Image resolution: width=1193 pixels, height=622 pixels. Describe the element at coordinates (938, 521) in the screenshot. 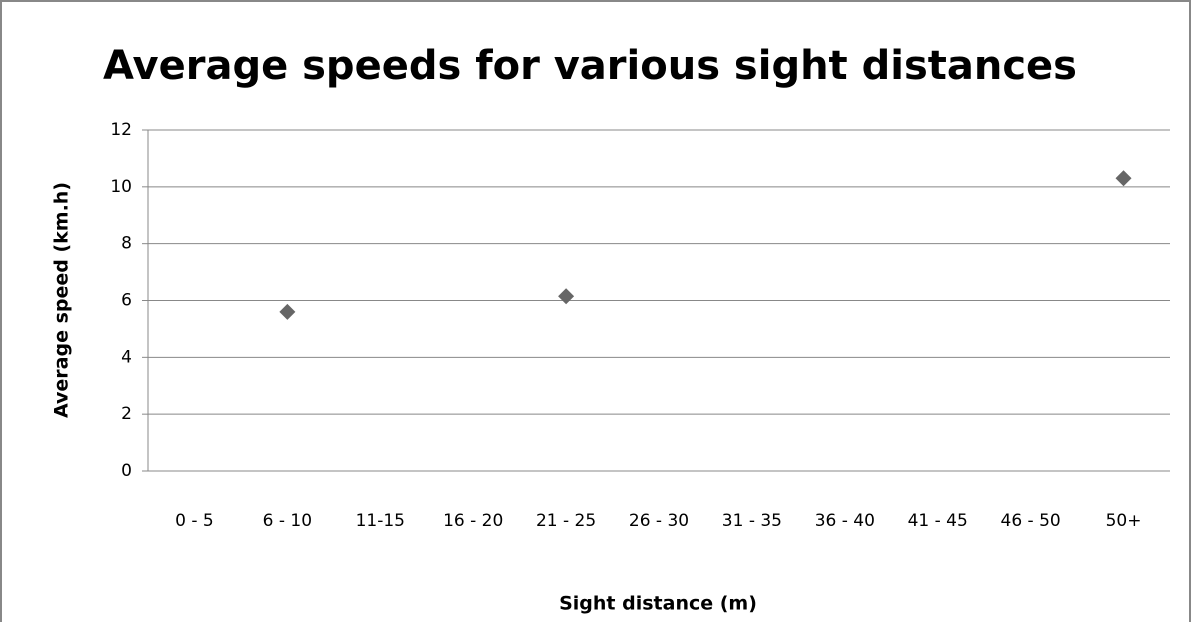

I see `x-tick-label: 41 - 45` at that location.